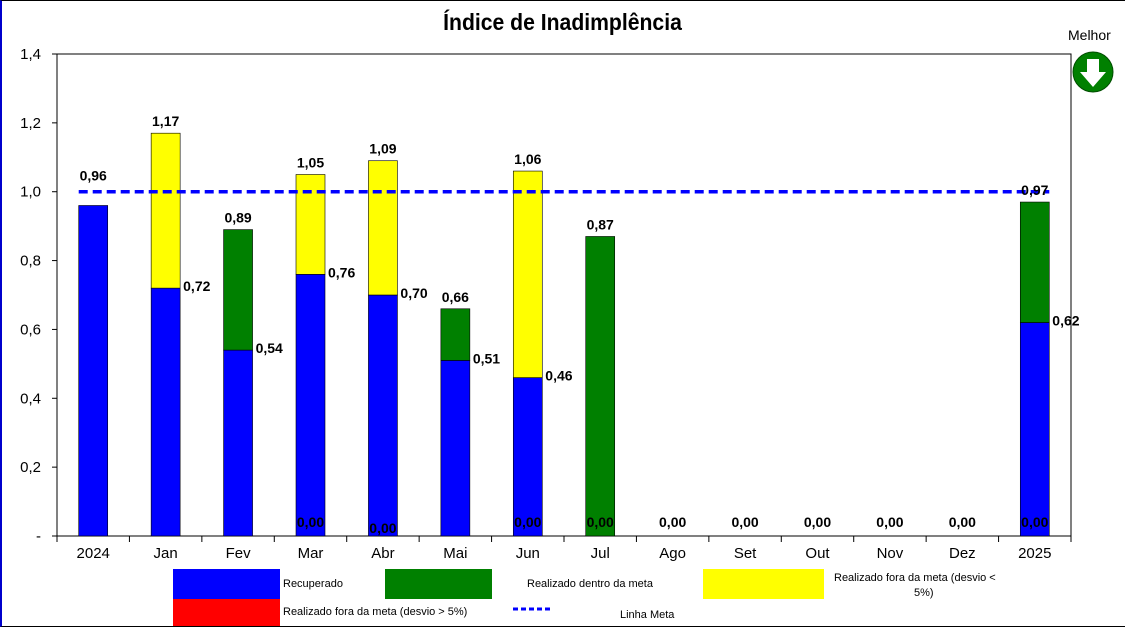 Image resolution: width=1125 pixels, height=627 pixels. Describe the element at coordinates (375, 612) in the screenshot. I see `legend-label: Realizado fora da meta (desvio > 5%)` at that location.